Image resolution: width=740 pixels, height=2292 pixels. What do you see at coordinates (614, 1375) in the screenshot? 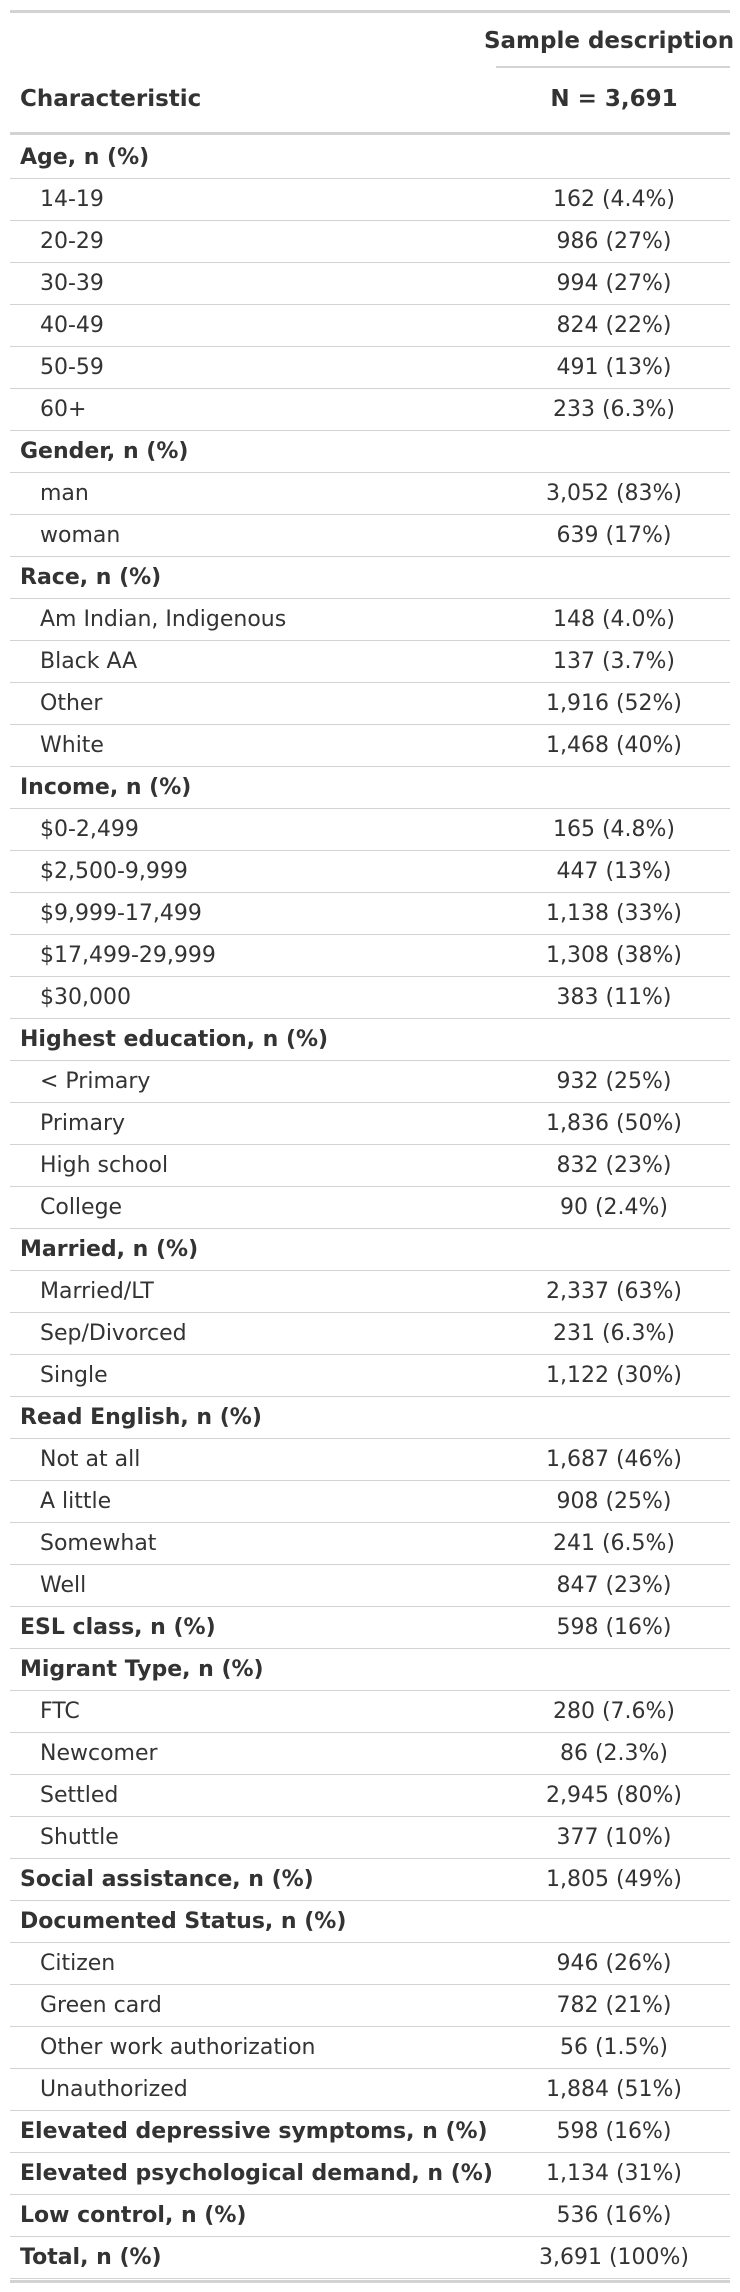
I see `row-value: 1,122 (30%)` at bounding box center [614, 1375].